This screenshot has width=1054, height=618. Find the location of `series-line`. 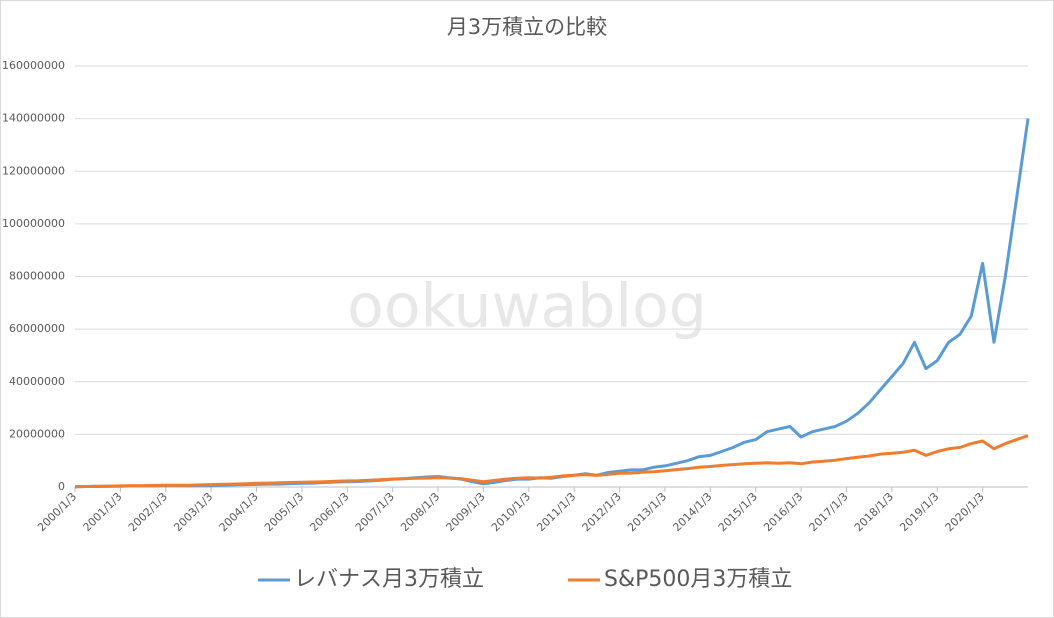

series-line is located at coordinates (551, 461).